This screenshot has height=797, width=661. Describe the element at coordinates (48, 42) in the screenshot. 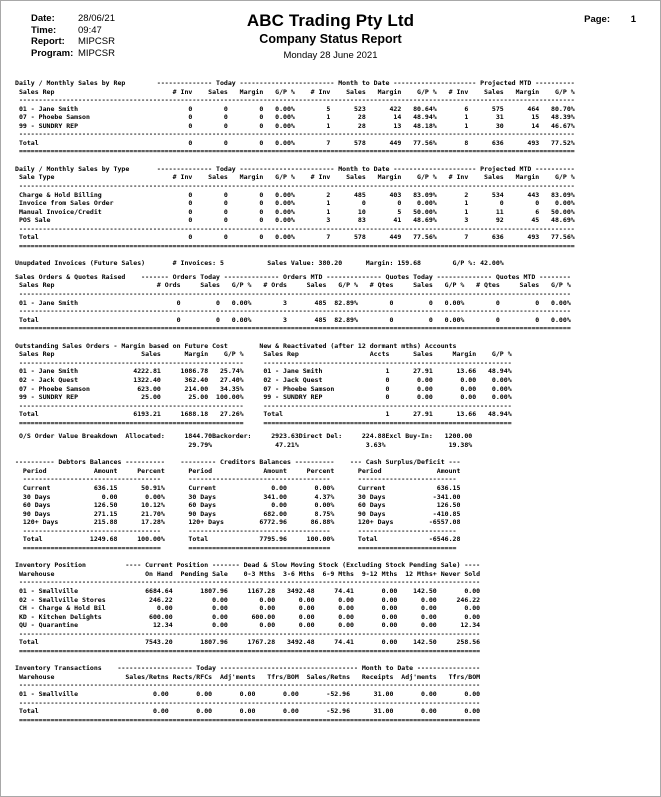

I see `report-label: Report:` at that location.